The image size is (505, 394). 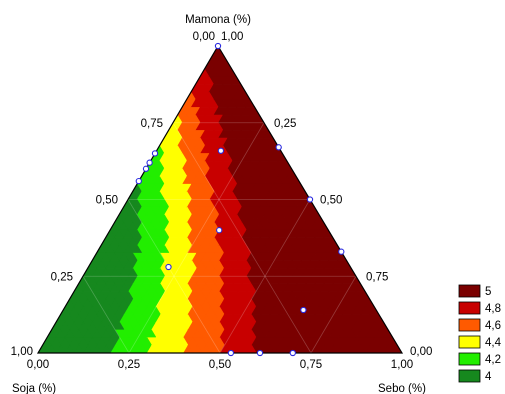 I want to click on axis-title-right: Sebo (%), so click(x=402, y=388).